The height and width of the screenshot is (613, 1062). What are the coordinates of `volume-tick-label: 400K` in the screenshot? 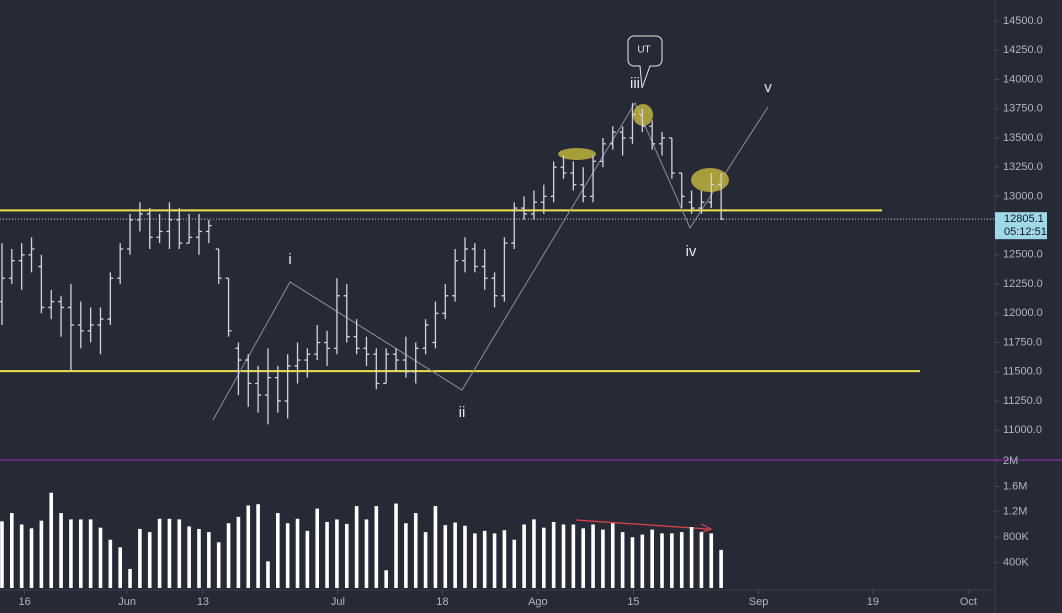 It's located at (1016, 563).